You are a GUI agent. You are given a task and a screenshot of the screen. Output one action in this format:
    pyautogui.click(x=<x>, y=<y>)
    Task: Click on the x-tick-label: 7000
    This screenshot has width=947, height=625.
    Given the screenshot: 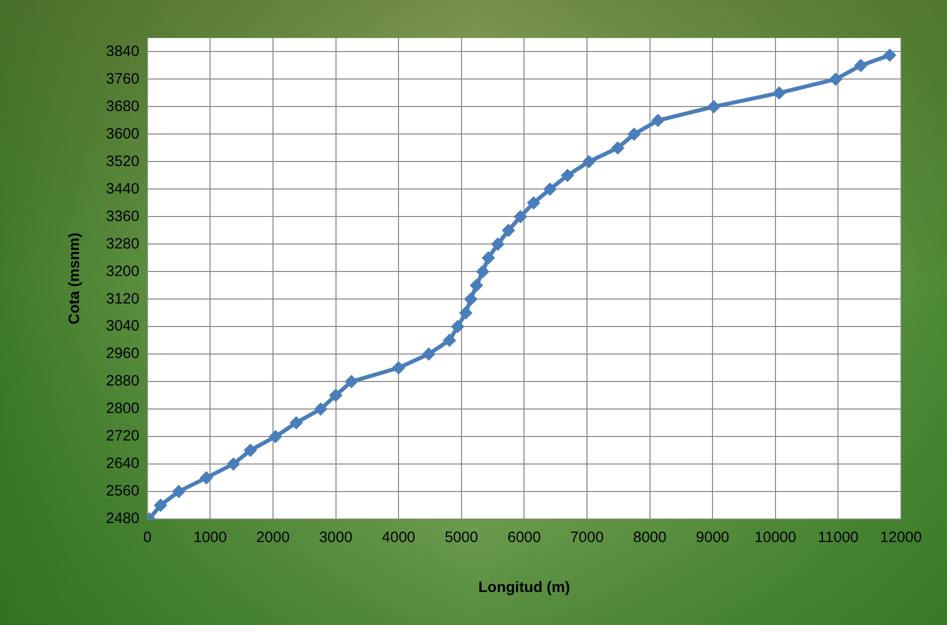 What is the action you would take?
    pyautogui.click(x=587, y=537)
    